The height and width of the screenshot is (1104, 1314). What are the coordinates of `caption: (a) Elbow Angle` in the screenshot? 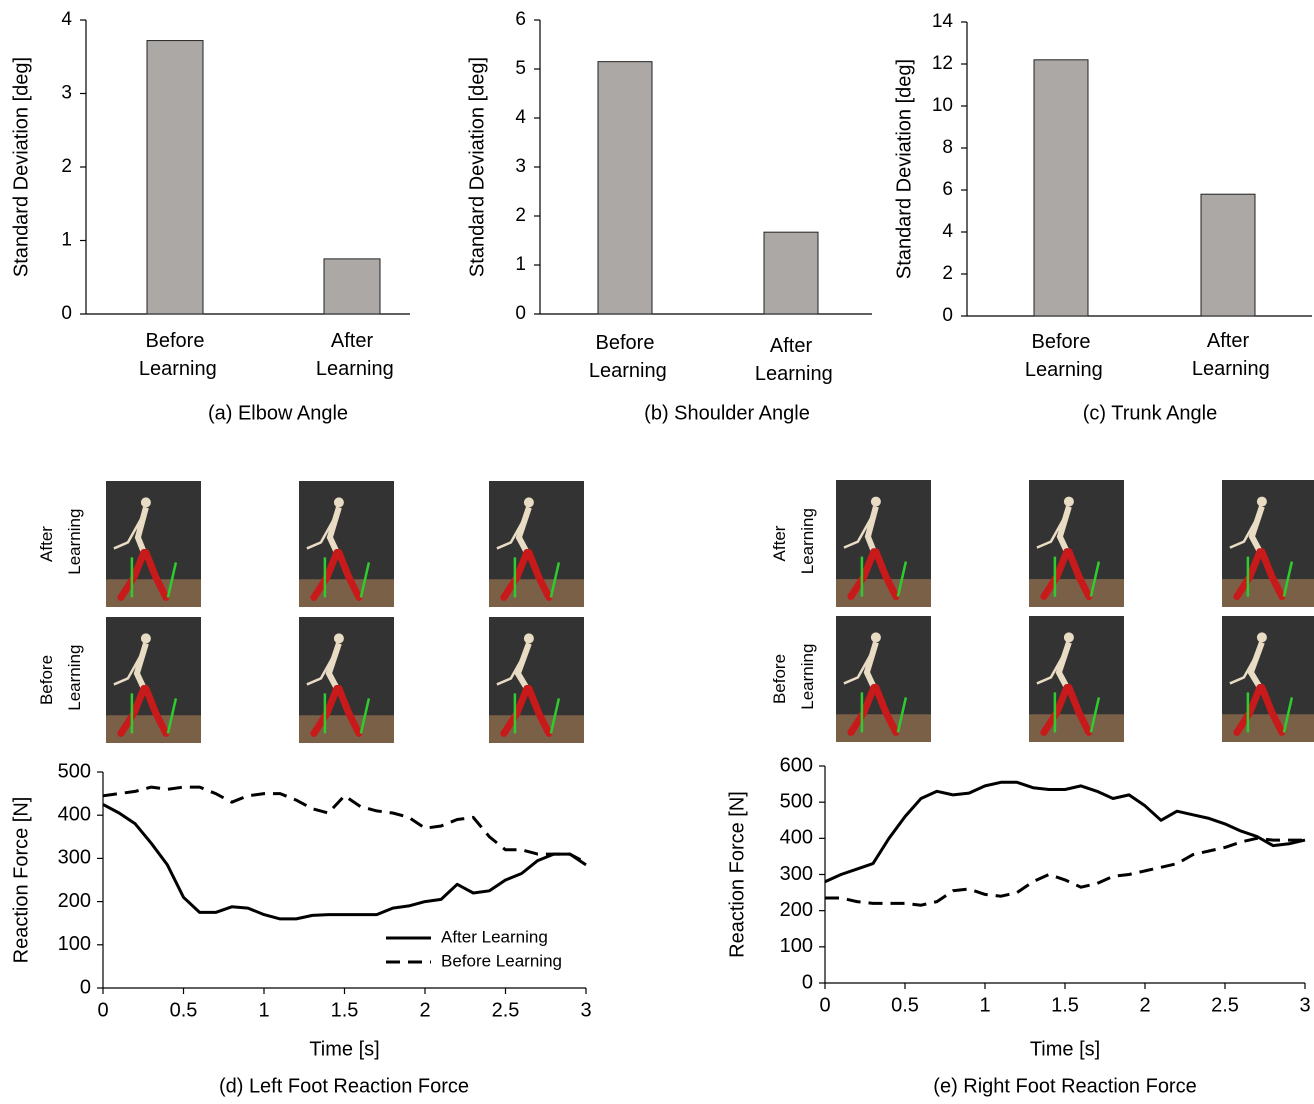 It's located at (278, 413).